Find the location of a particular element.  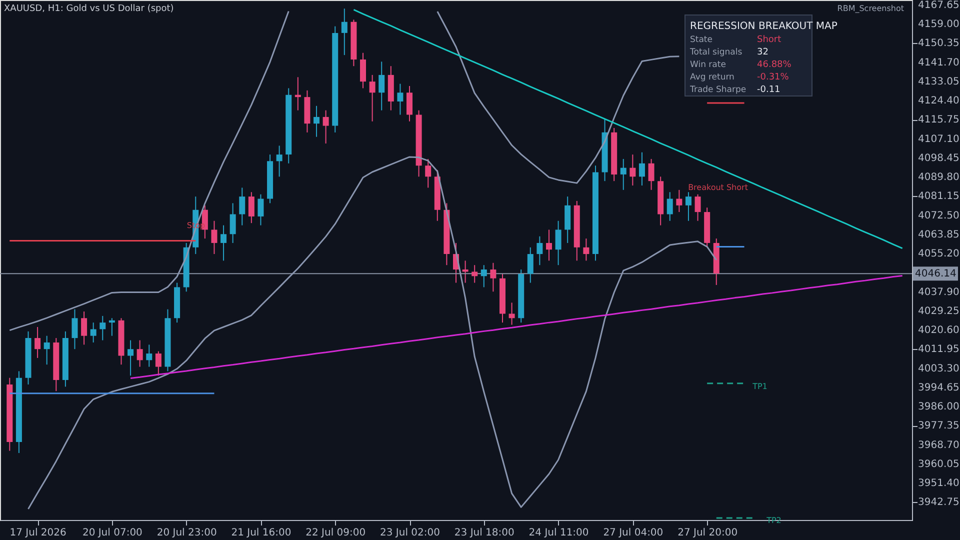

y-tick-label: 3994.65 is located at coordinates (939, 388).